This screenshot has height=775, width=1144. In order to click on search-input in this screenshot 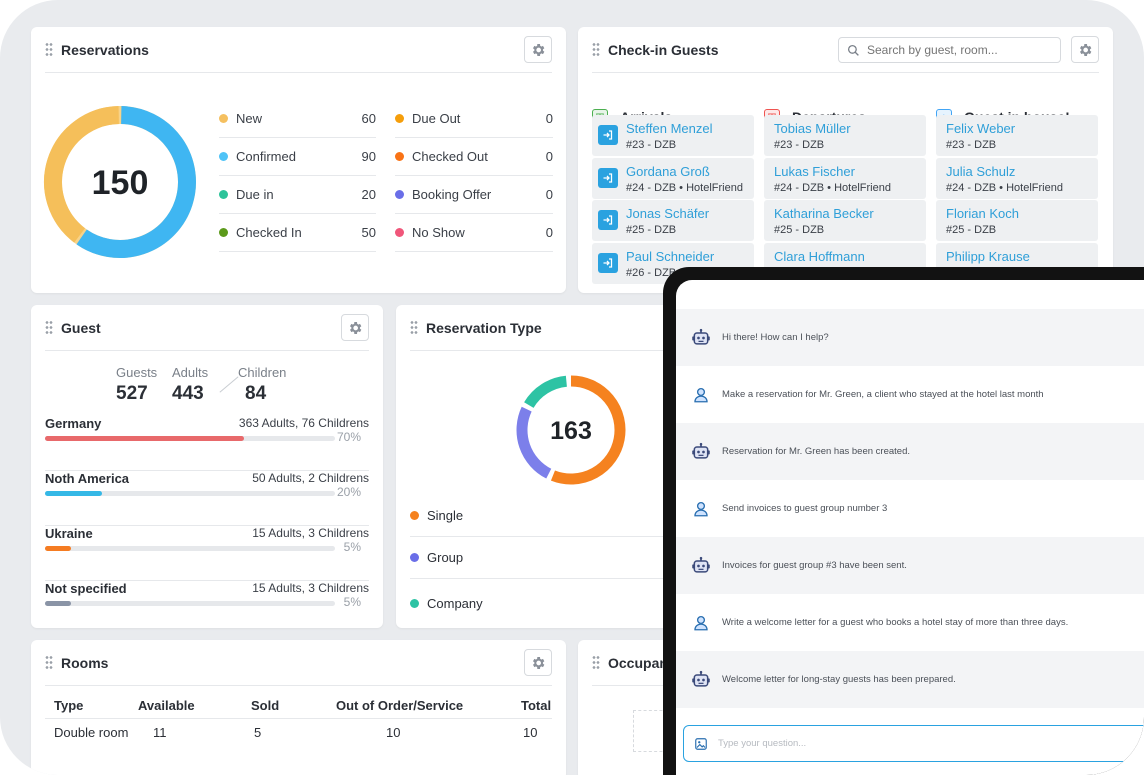, I will do `click(957, 50)`.